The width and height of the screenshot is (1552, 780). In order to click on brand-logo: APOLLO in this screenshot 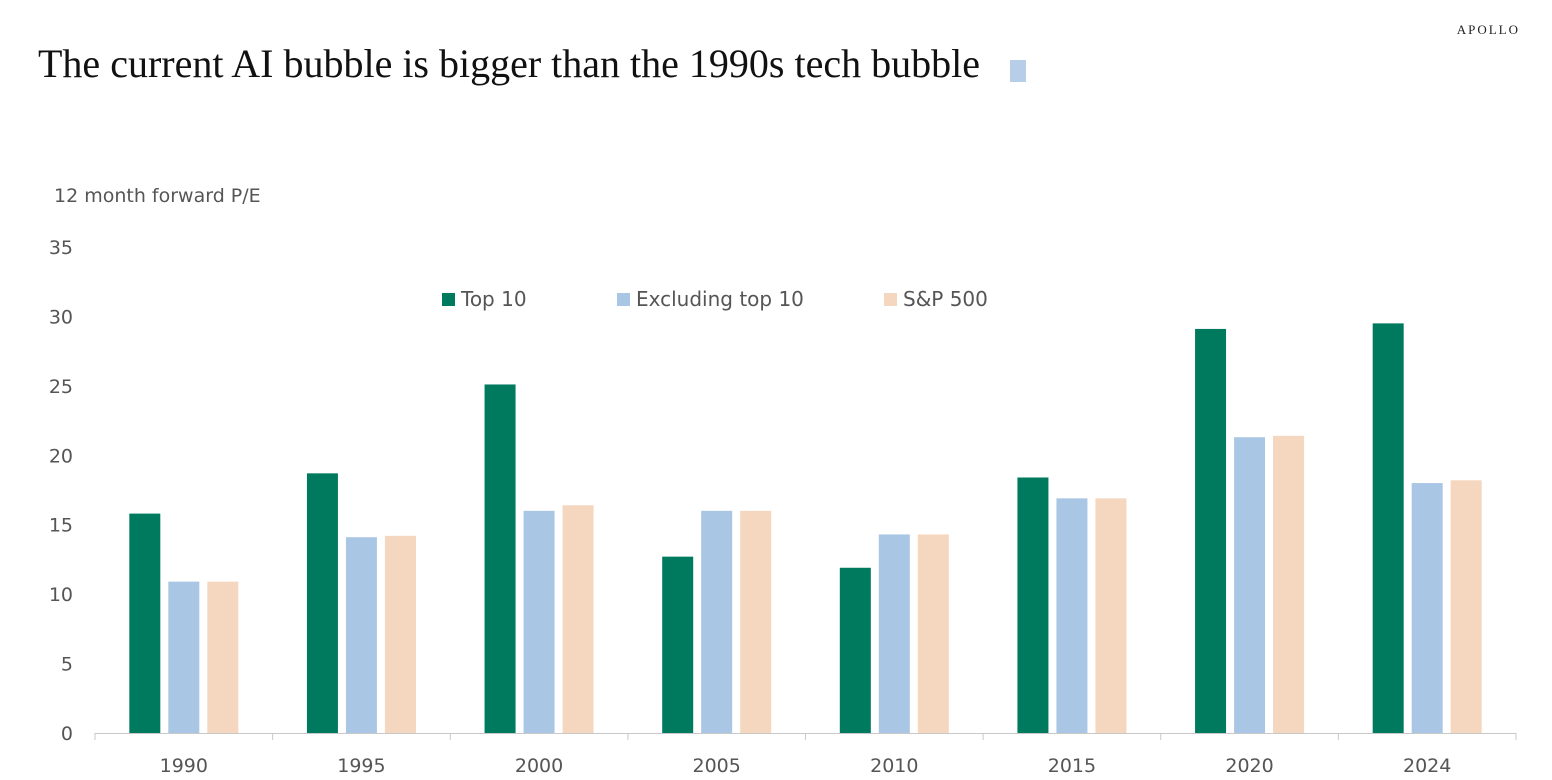, I will do `click(1488, 29)`.